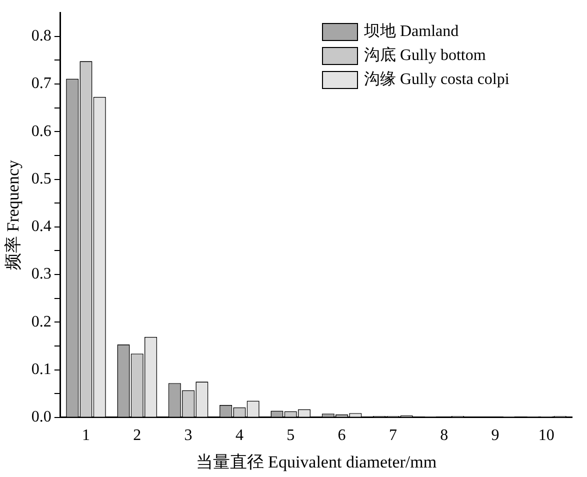 This screenshot has width=587, height=477. I want to click on legend-label: 坝地 Damland, so click(411, 32).